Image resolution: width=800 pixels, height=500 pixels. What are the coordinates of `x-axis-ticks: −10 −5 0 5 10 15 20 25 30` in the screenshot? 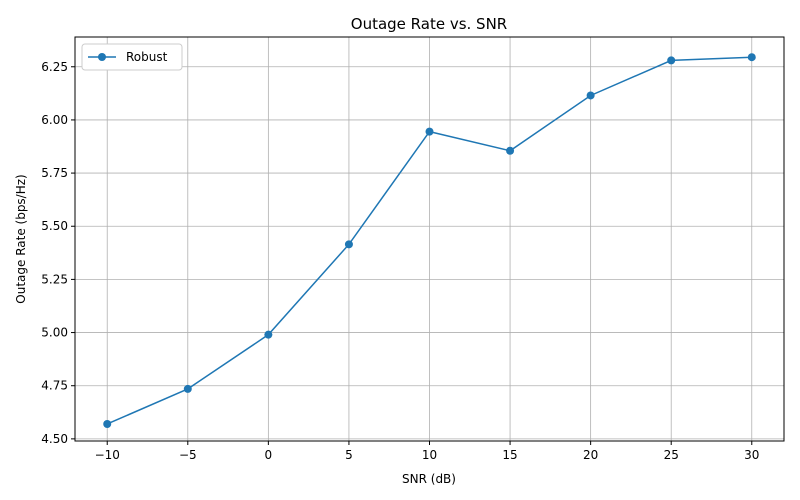 It's located at (427, 451).